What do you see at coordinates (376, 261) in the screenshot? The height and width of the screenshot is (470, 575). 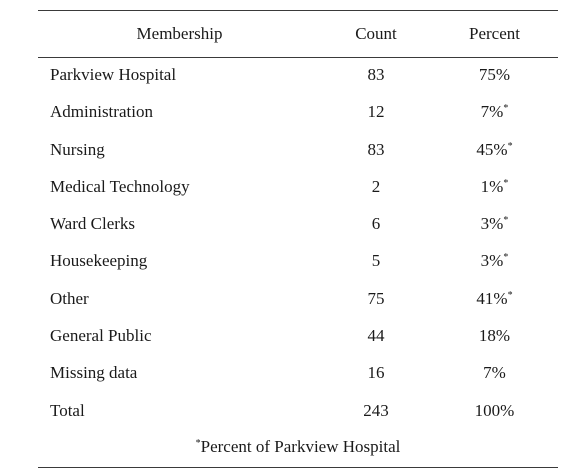 I see `count-cell: 5` at bounding box center [376, 261].